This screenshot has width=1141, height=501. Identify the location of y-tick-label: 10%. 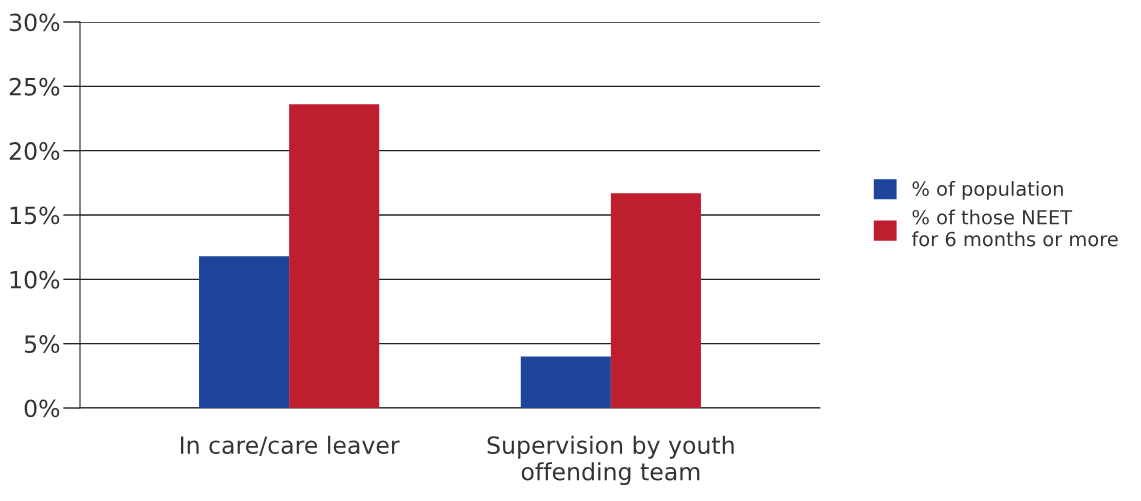
(35, 279).